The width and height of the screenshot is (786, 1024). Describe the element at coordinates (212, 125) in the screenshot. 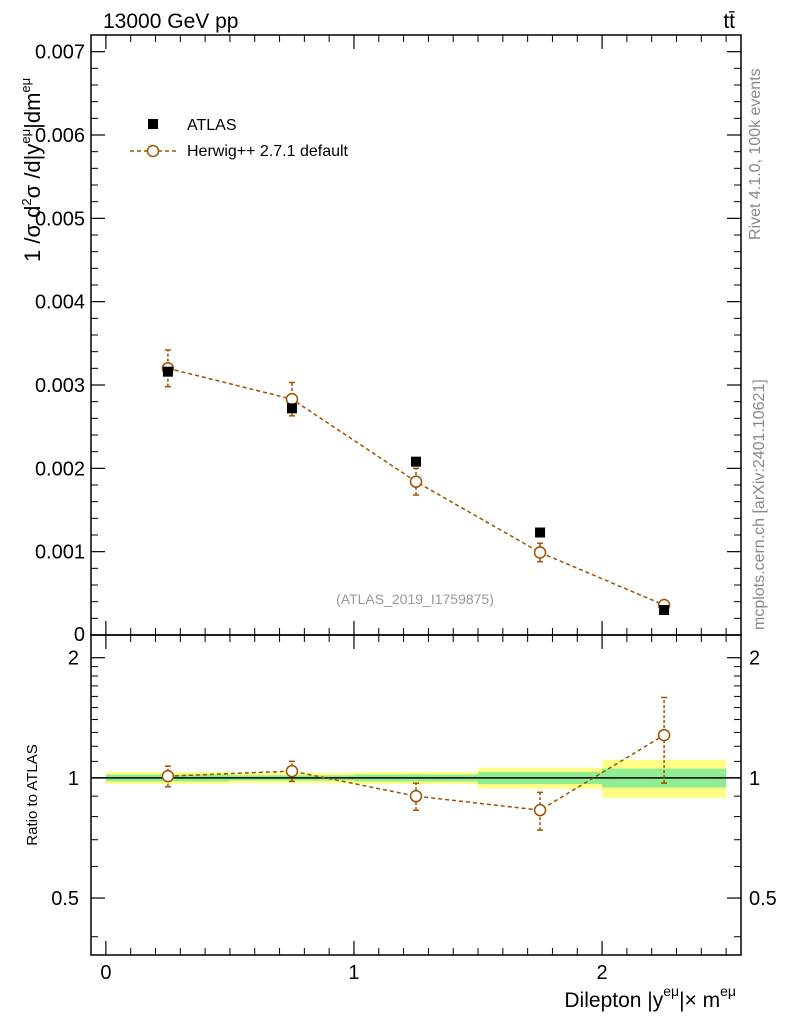

I see `legend-data-label: ATLAS` at that location.